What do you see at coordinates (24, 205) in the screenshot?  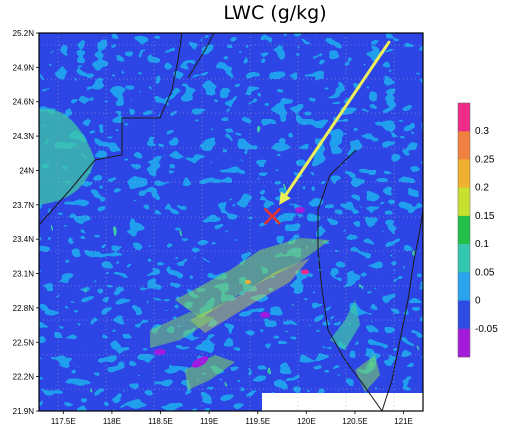 I see `lat-tick-label: 23.7N` at bounding box center [24, 205].